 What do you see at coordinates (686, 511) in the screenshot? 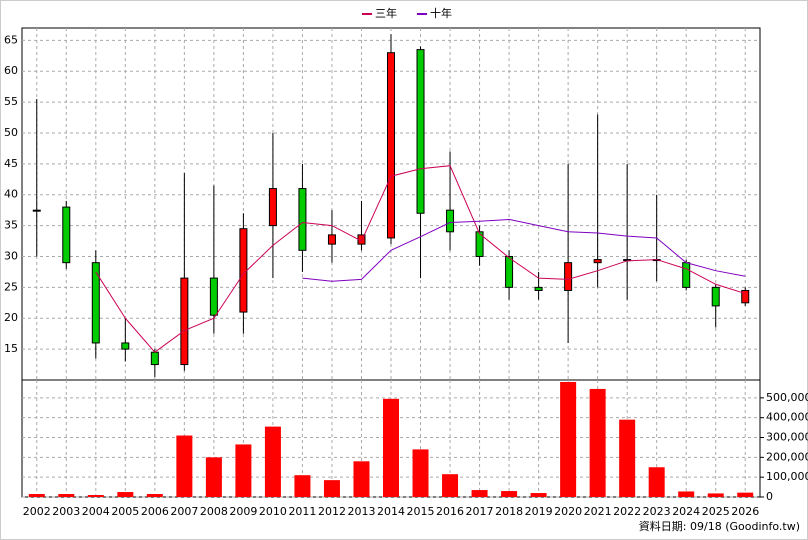
I see `x-tick-label: 2024` at bounding box center [686, 511].